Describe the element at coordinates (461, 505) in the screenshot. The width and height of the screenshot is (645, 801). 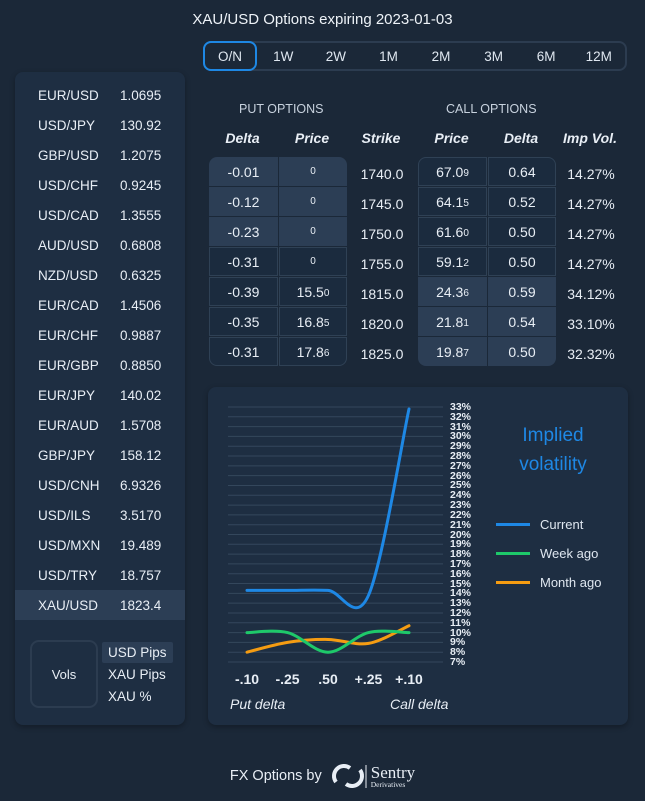
I see `y-tick-label: 23%` at that location.